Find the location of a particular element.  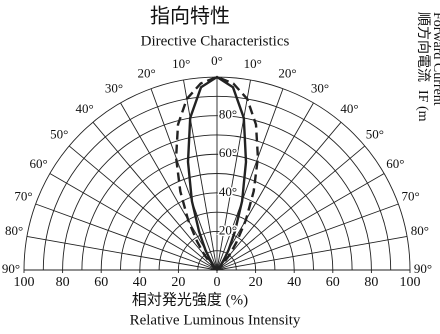

x-axis-label: 相対発光強度 (%) is located at coordinates (190, 299).